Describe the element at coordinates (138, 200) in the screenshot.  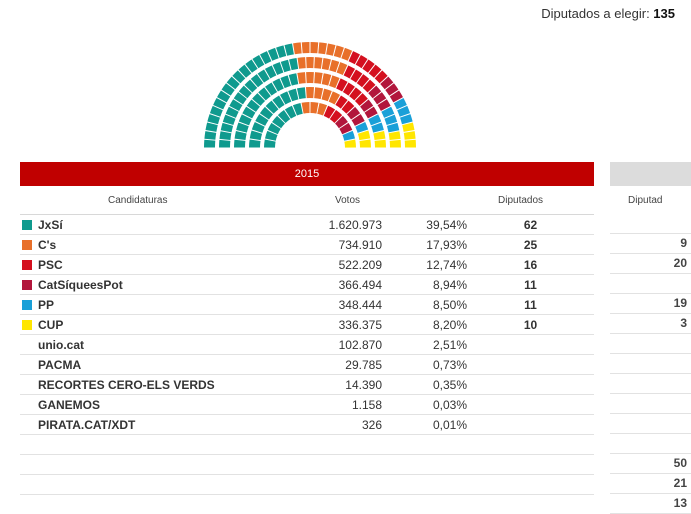
I see `col-header-candidaturas: Candidaturas` at that location.